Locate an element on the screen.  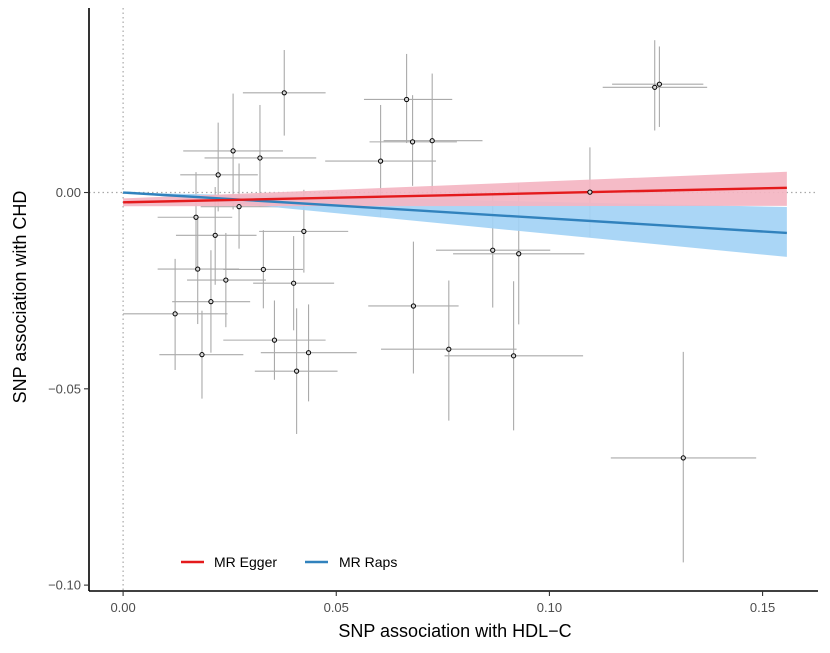
legend: MR Egger MR Raps is located at coordinates (289, 562).